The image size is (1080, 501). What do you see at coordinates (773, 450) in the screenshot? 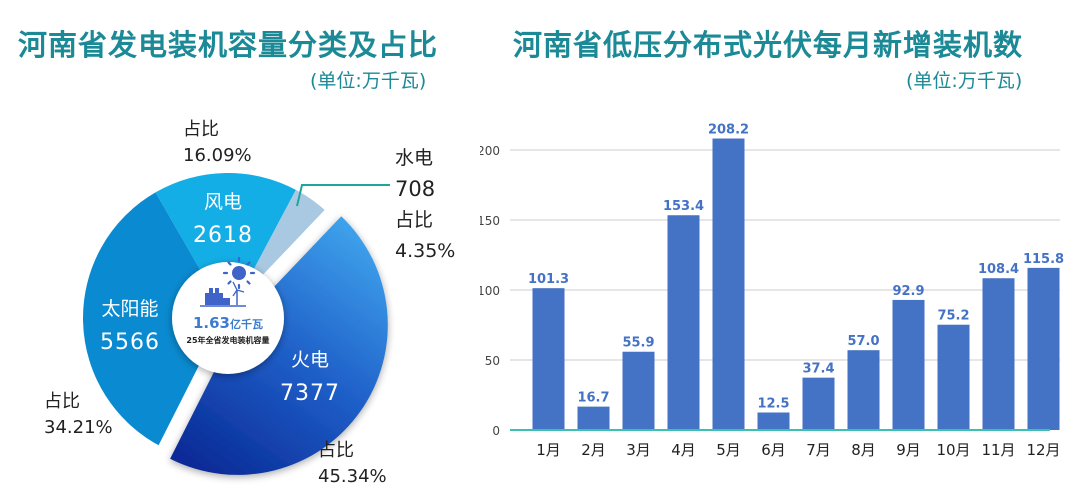
I see `x-tick-label: 6月` at bounding box center [773, 450].